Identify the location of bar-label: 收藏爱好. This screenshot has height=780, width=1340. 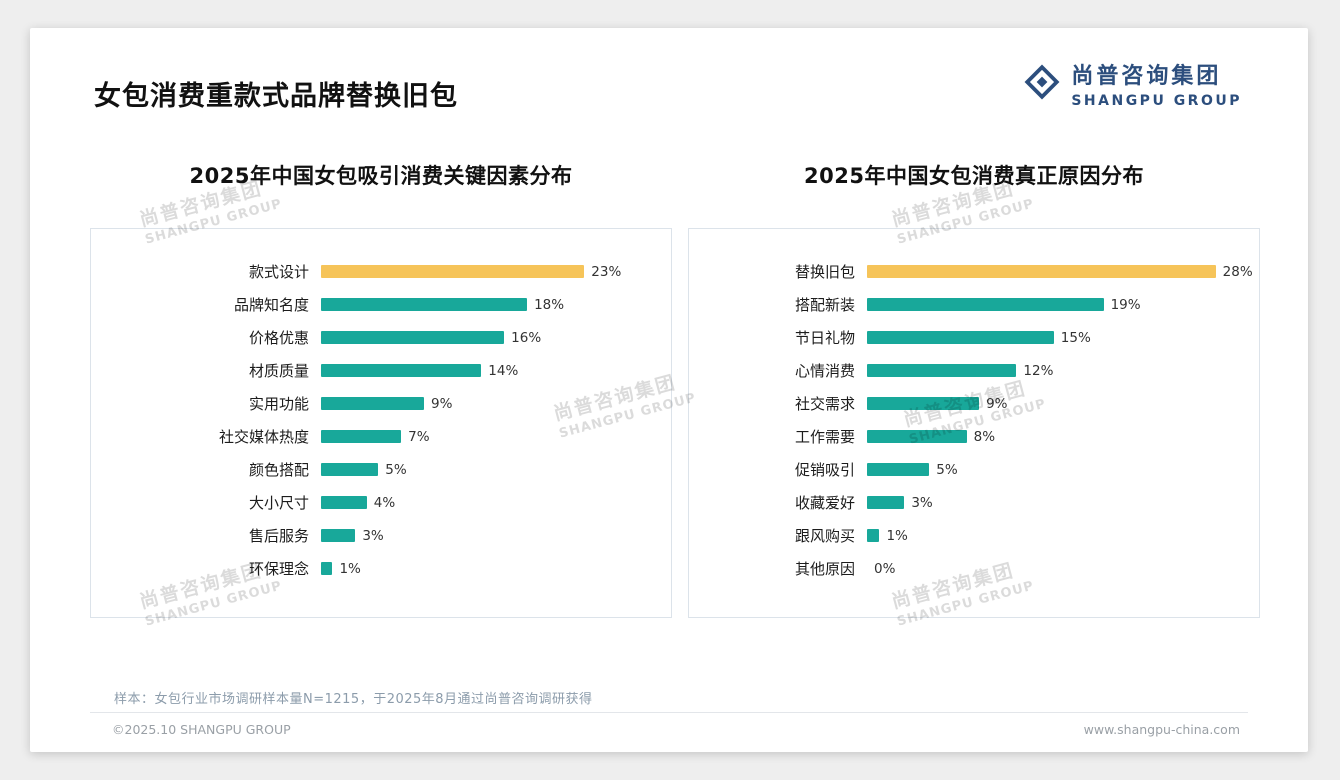
(824, 503).